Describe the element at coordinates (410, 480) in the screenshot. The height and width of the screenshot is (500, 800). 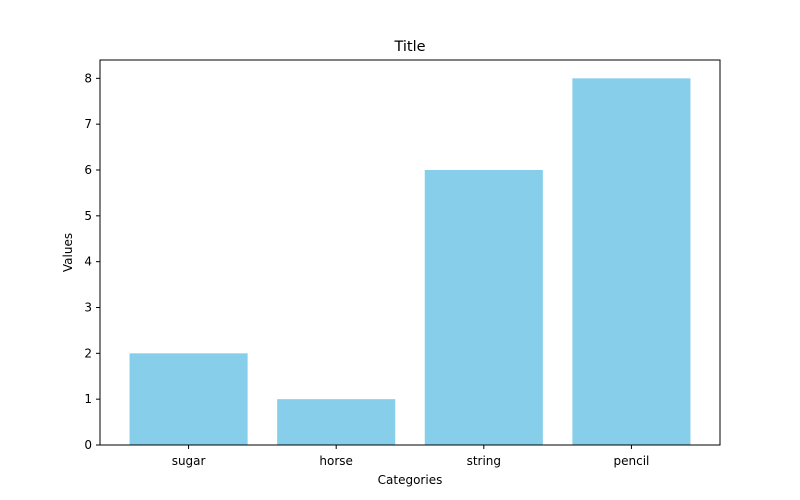
I see `x-axis-label: Categories` at that location.